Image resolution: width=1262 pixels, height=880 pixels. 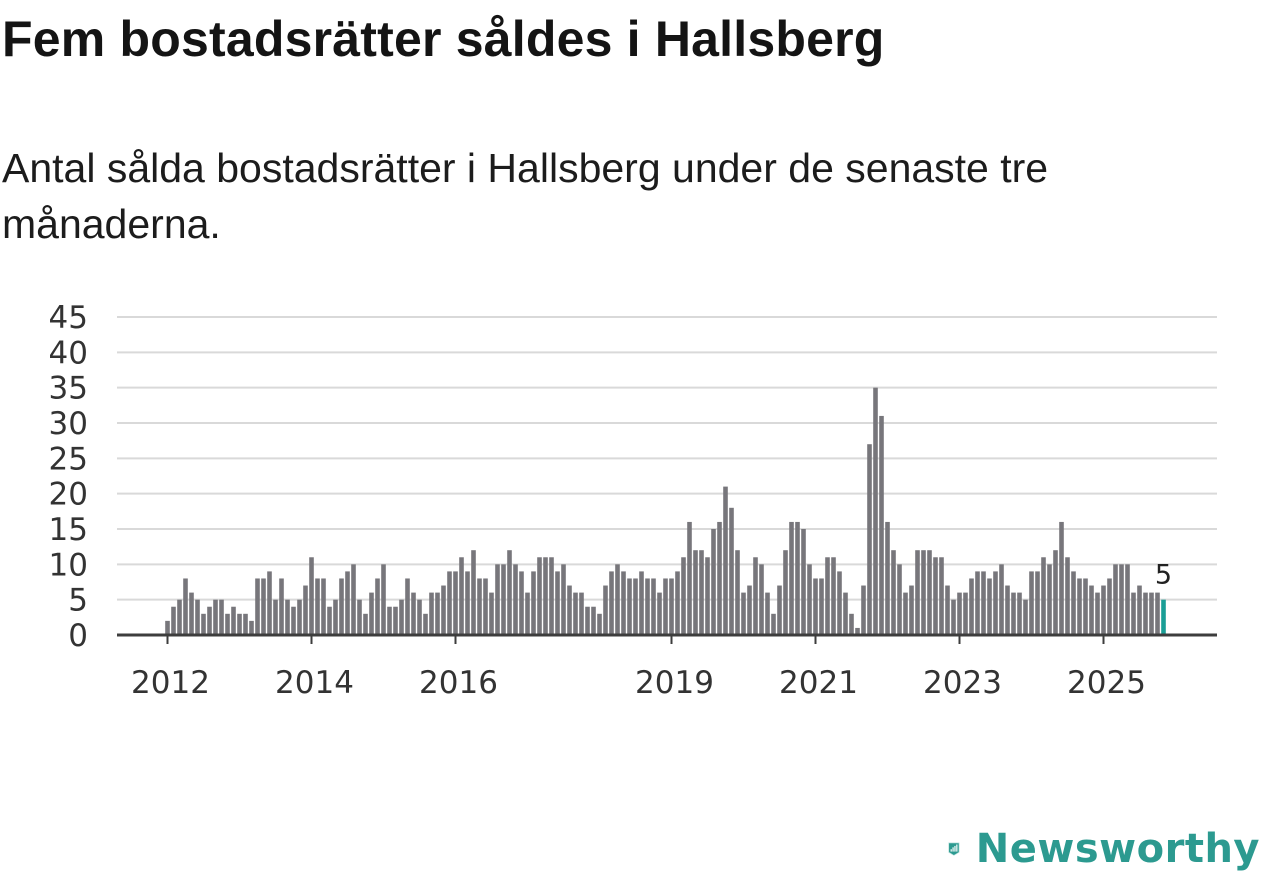 What do you see at coordinates (314, 683) in the screenshot?
I see `x-tick-label: 2014` at bounding box center [314, 683].